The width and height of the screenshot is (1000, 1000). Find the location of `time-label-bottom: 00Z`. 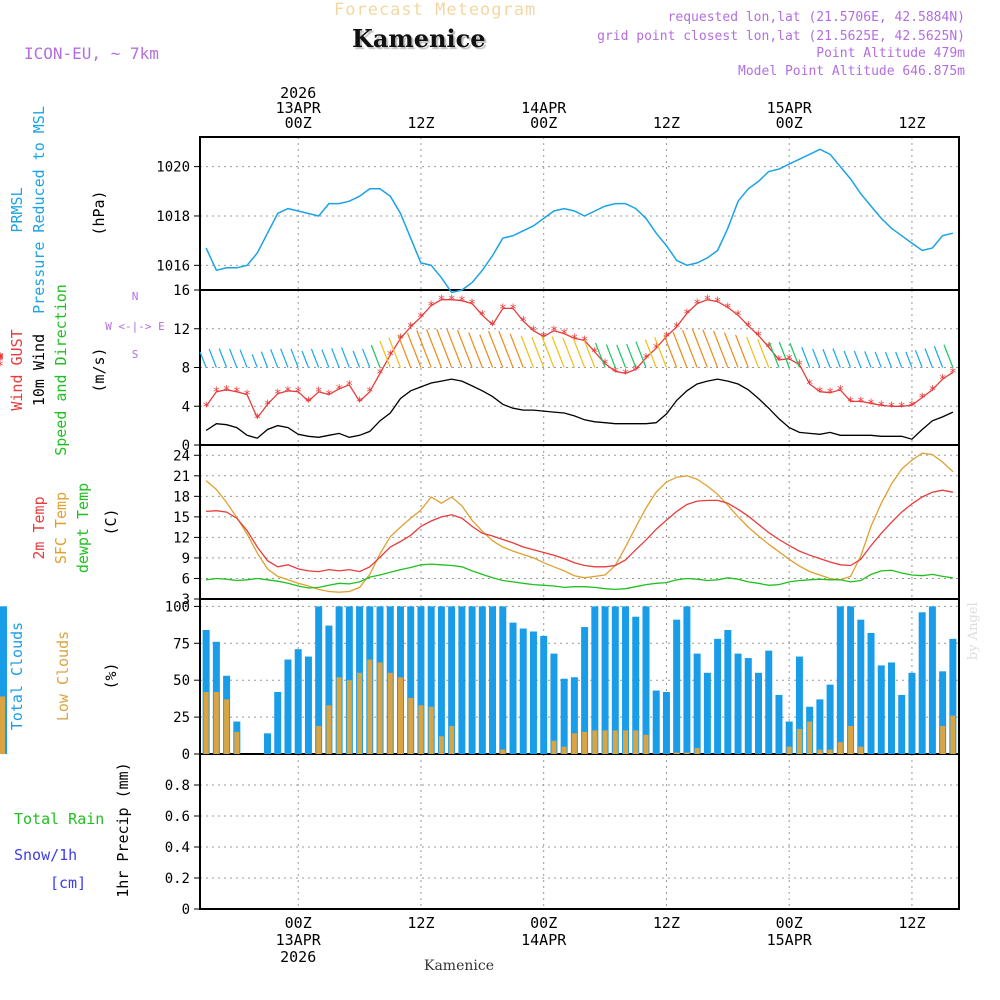

time-label-bottom: 00Z is located at coordinates (789, 923).